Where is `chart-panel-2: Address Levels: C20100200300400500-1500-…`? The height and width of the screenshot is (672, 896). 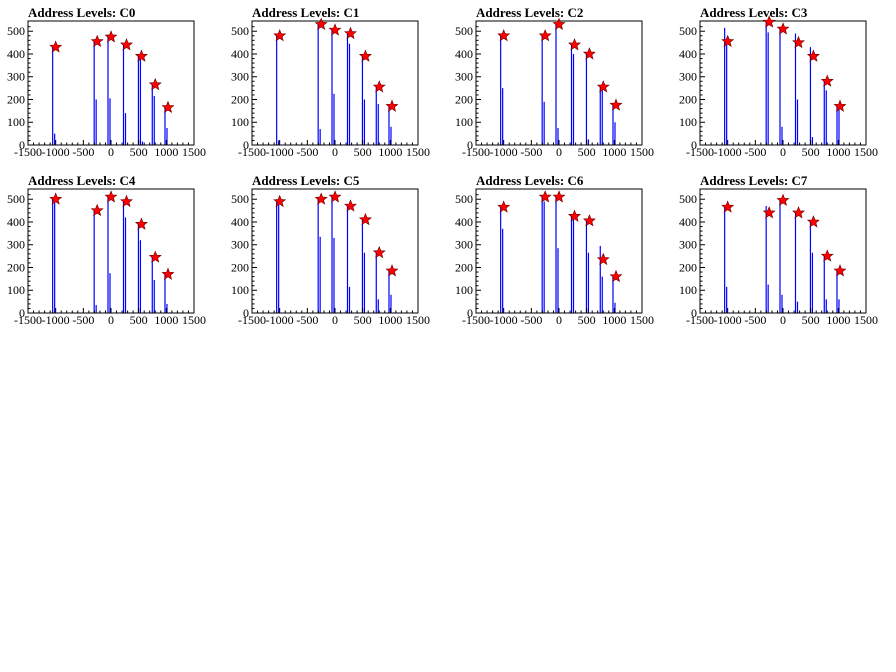
chart-panel-2: Address Levels: C20100200300400500-1500-… is located at coordinates (554, 82).